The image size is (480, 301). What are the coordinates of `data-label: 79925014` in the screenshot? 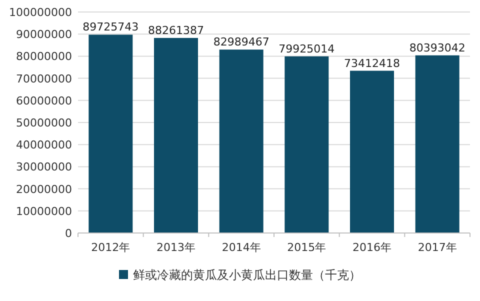 It's located at (306, 49).